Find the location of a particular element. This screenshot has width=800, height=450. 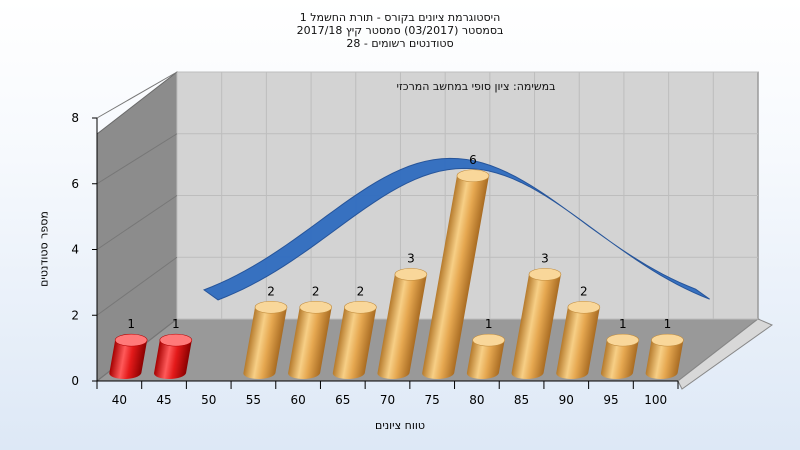

x-tick-label: 55 is located at coordinates (253, 400).